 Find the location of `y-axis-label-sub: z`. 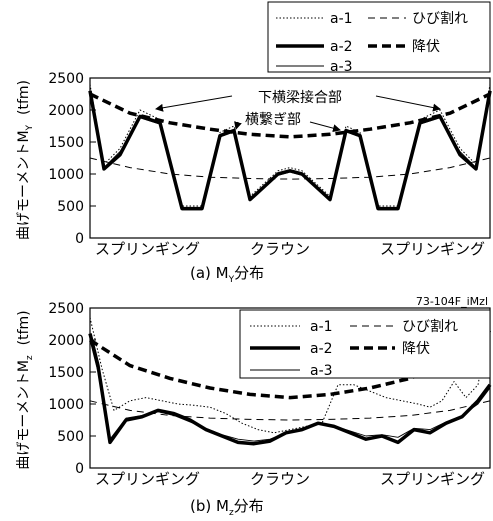

y-axis-label-sub: z is located at coordinates (30, 357).